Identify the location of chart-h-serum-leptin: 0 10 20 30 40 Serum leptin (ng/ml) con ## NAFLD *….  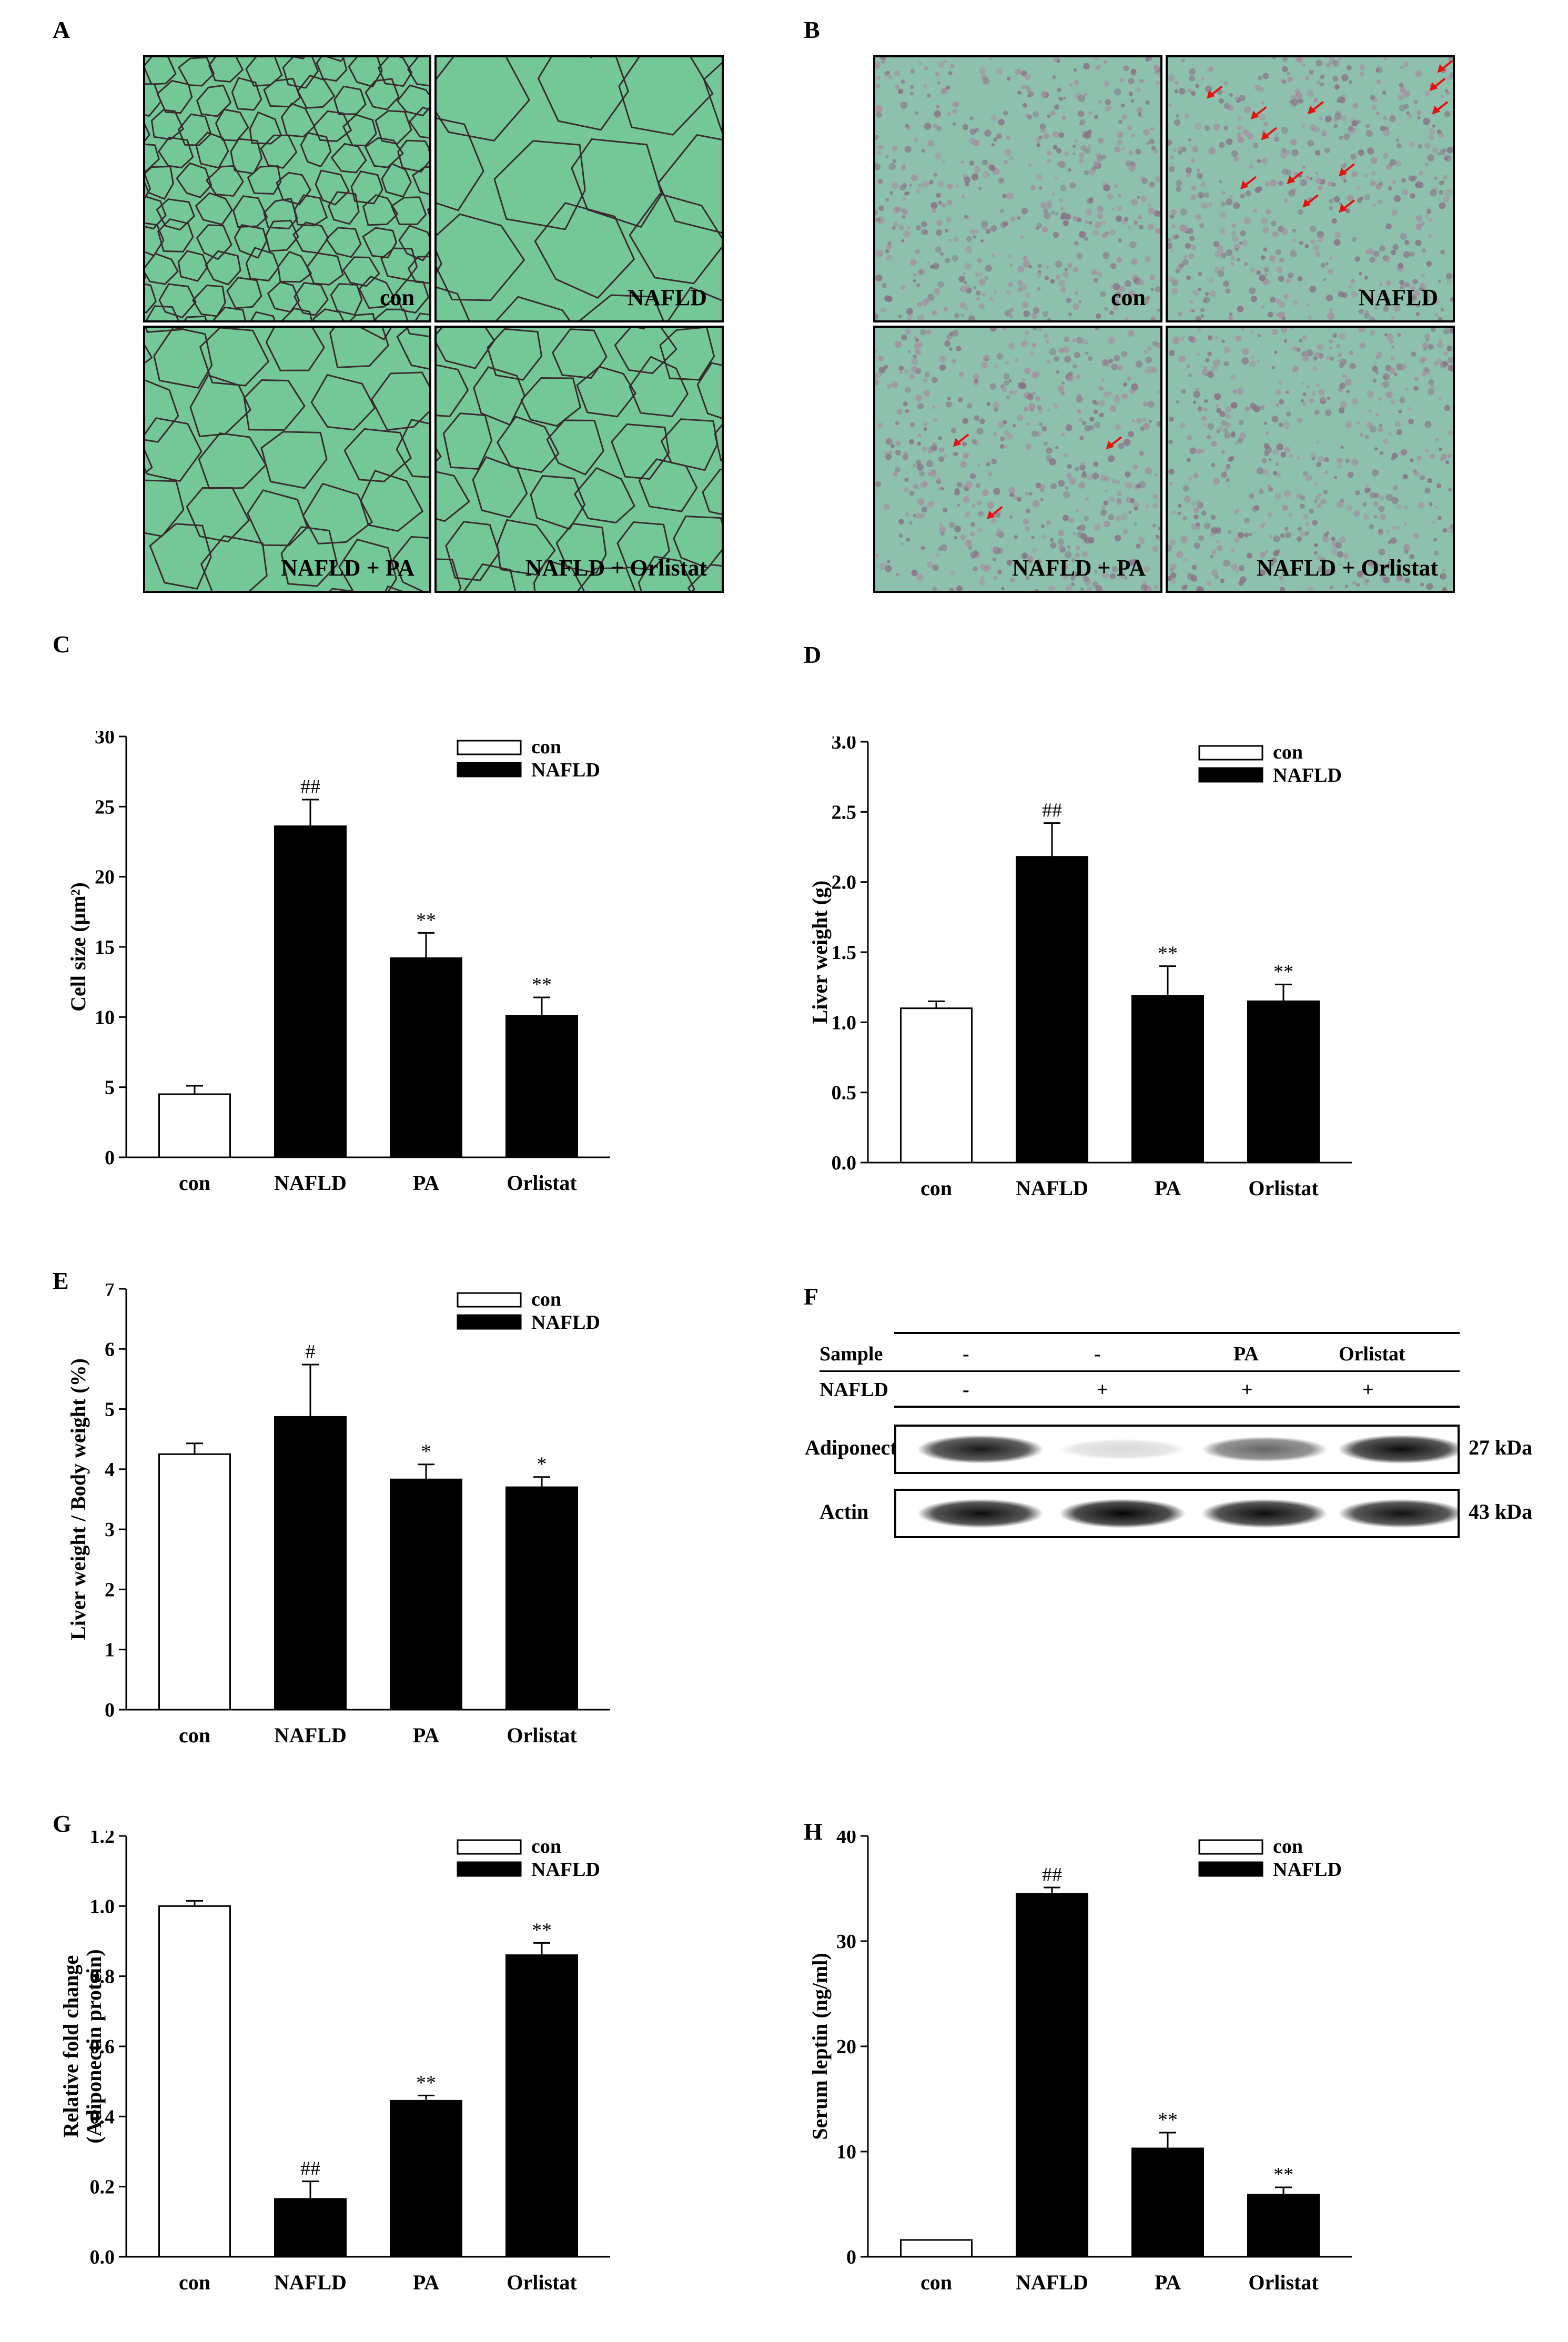
(1168, 2083).